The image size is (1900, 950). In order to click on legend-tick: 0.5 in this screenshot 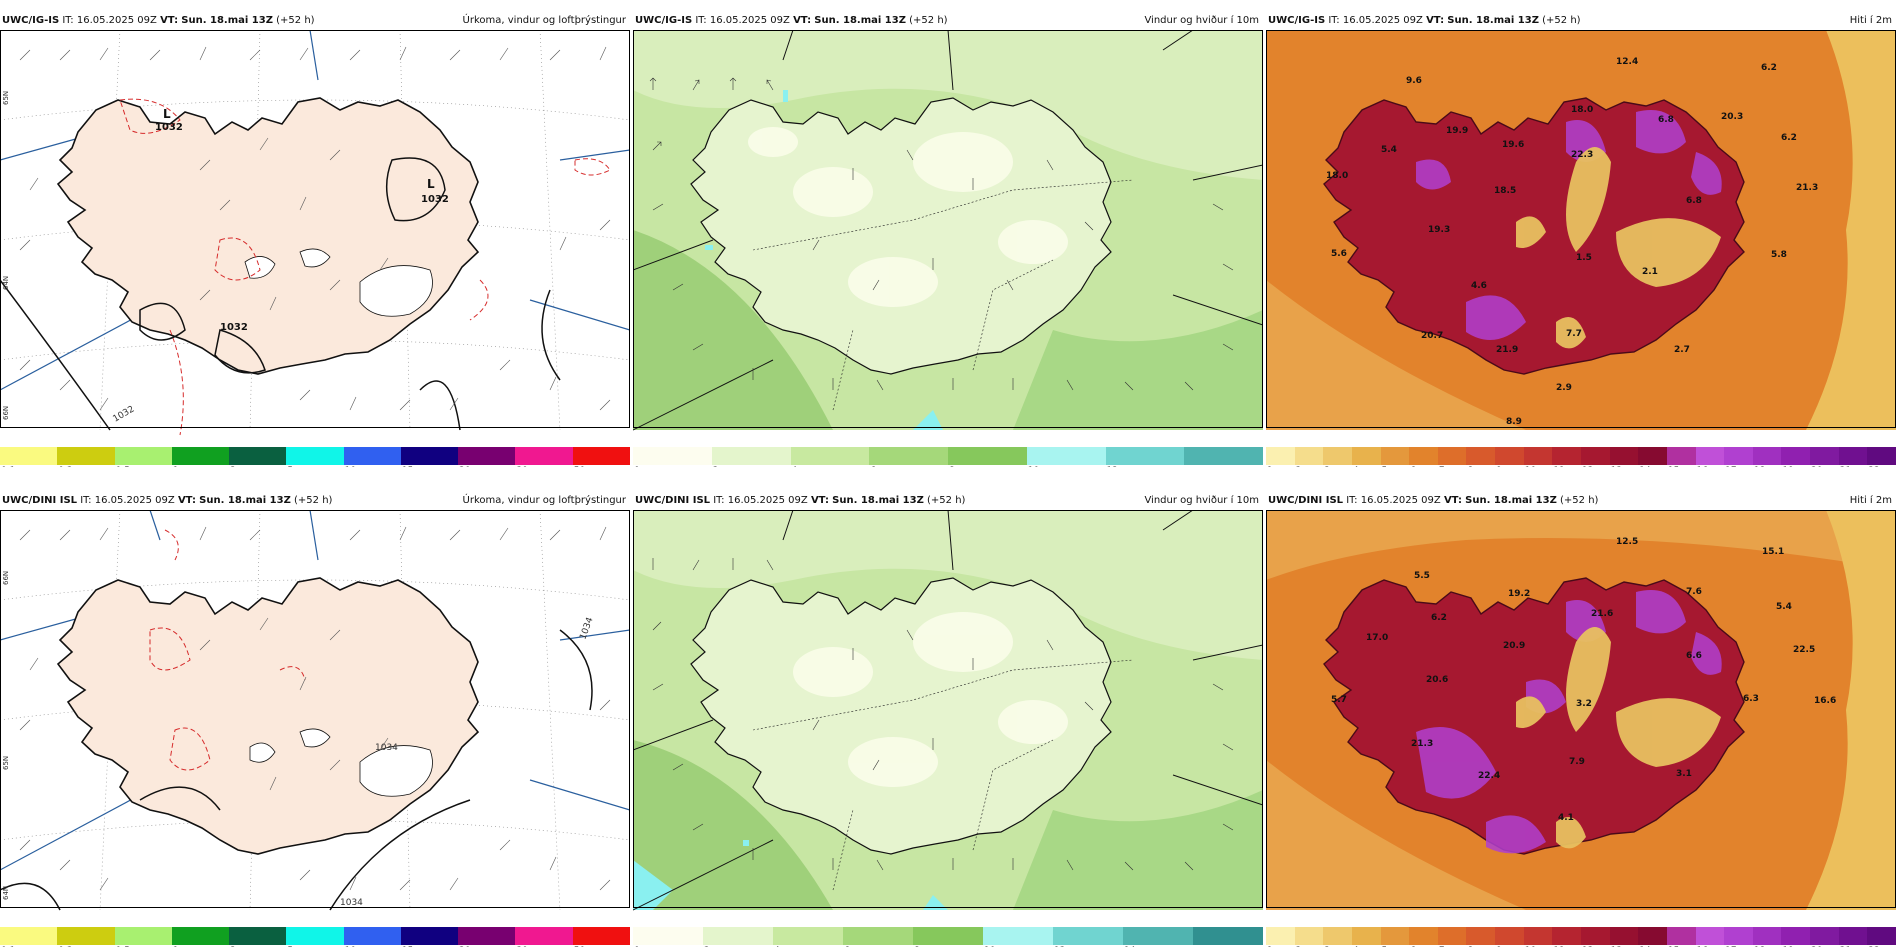, I will do `click(123, 946)`.